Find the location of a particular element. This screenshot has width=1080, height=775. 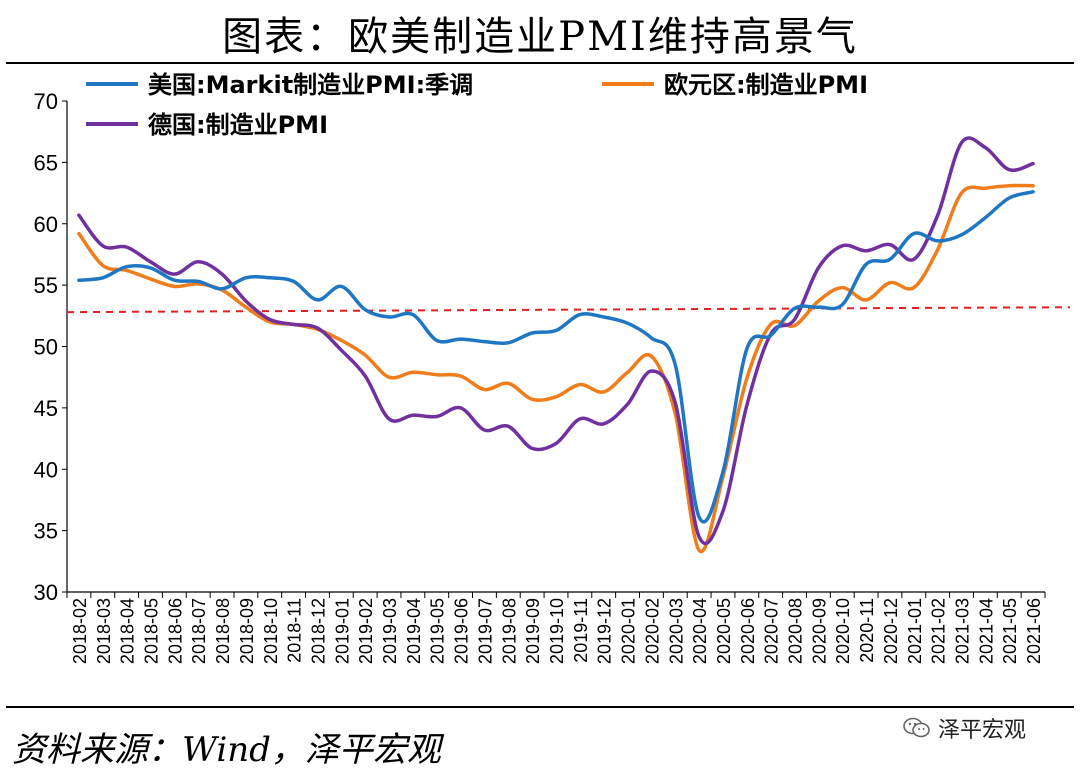

reference-line-group is located at coordinates (568, 310).